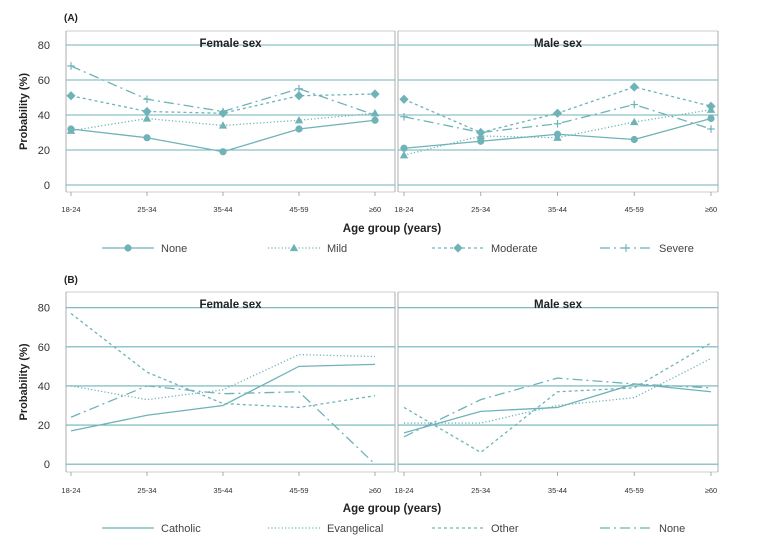 This screenshot has width=777, height=541. What do you see at coordinates (71, 280) in the screenshot?
I see `panel-label: (B)` at bounding box center [71, 280].